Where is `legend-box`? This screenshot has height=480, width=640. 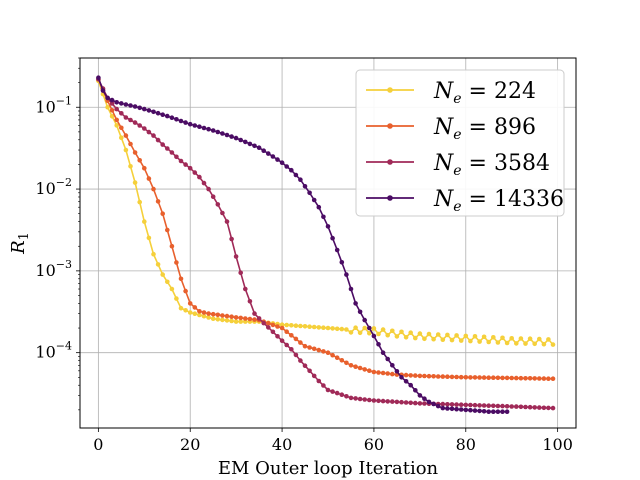
legend-box is located at coordinates (460, 143).